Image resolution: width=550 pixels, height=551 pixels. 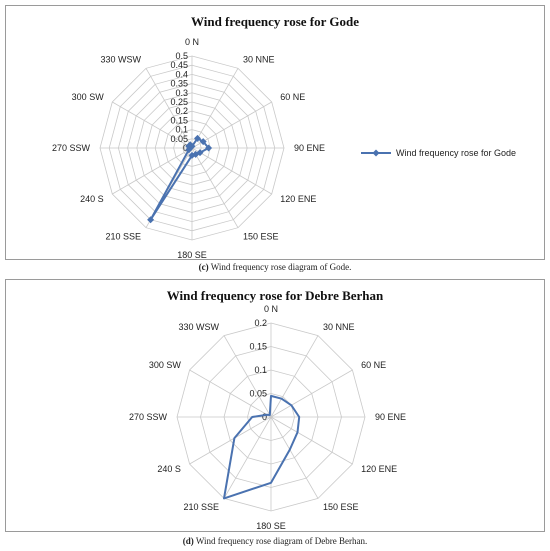 What do you see at coordinates (179, 102) in the screenshot?
I see `radial-tick-label: 0.25` at bounding box center [179, 102].